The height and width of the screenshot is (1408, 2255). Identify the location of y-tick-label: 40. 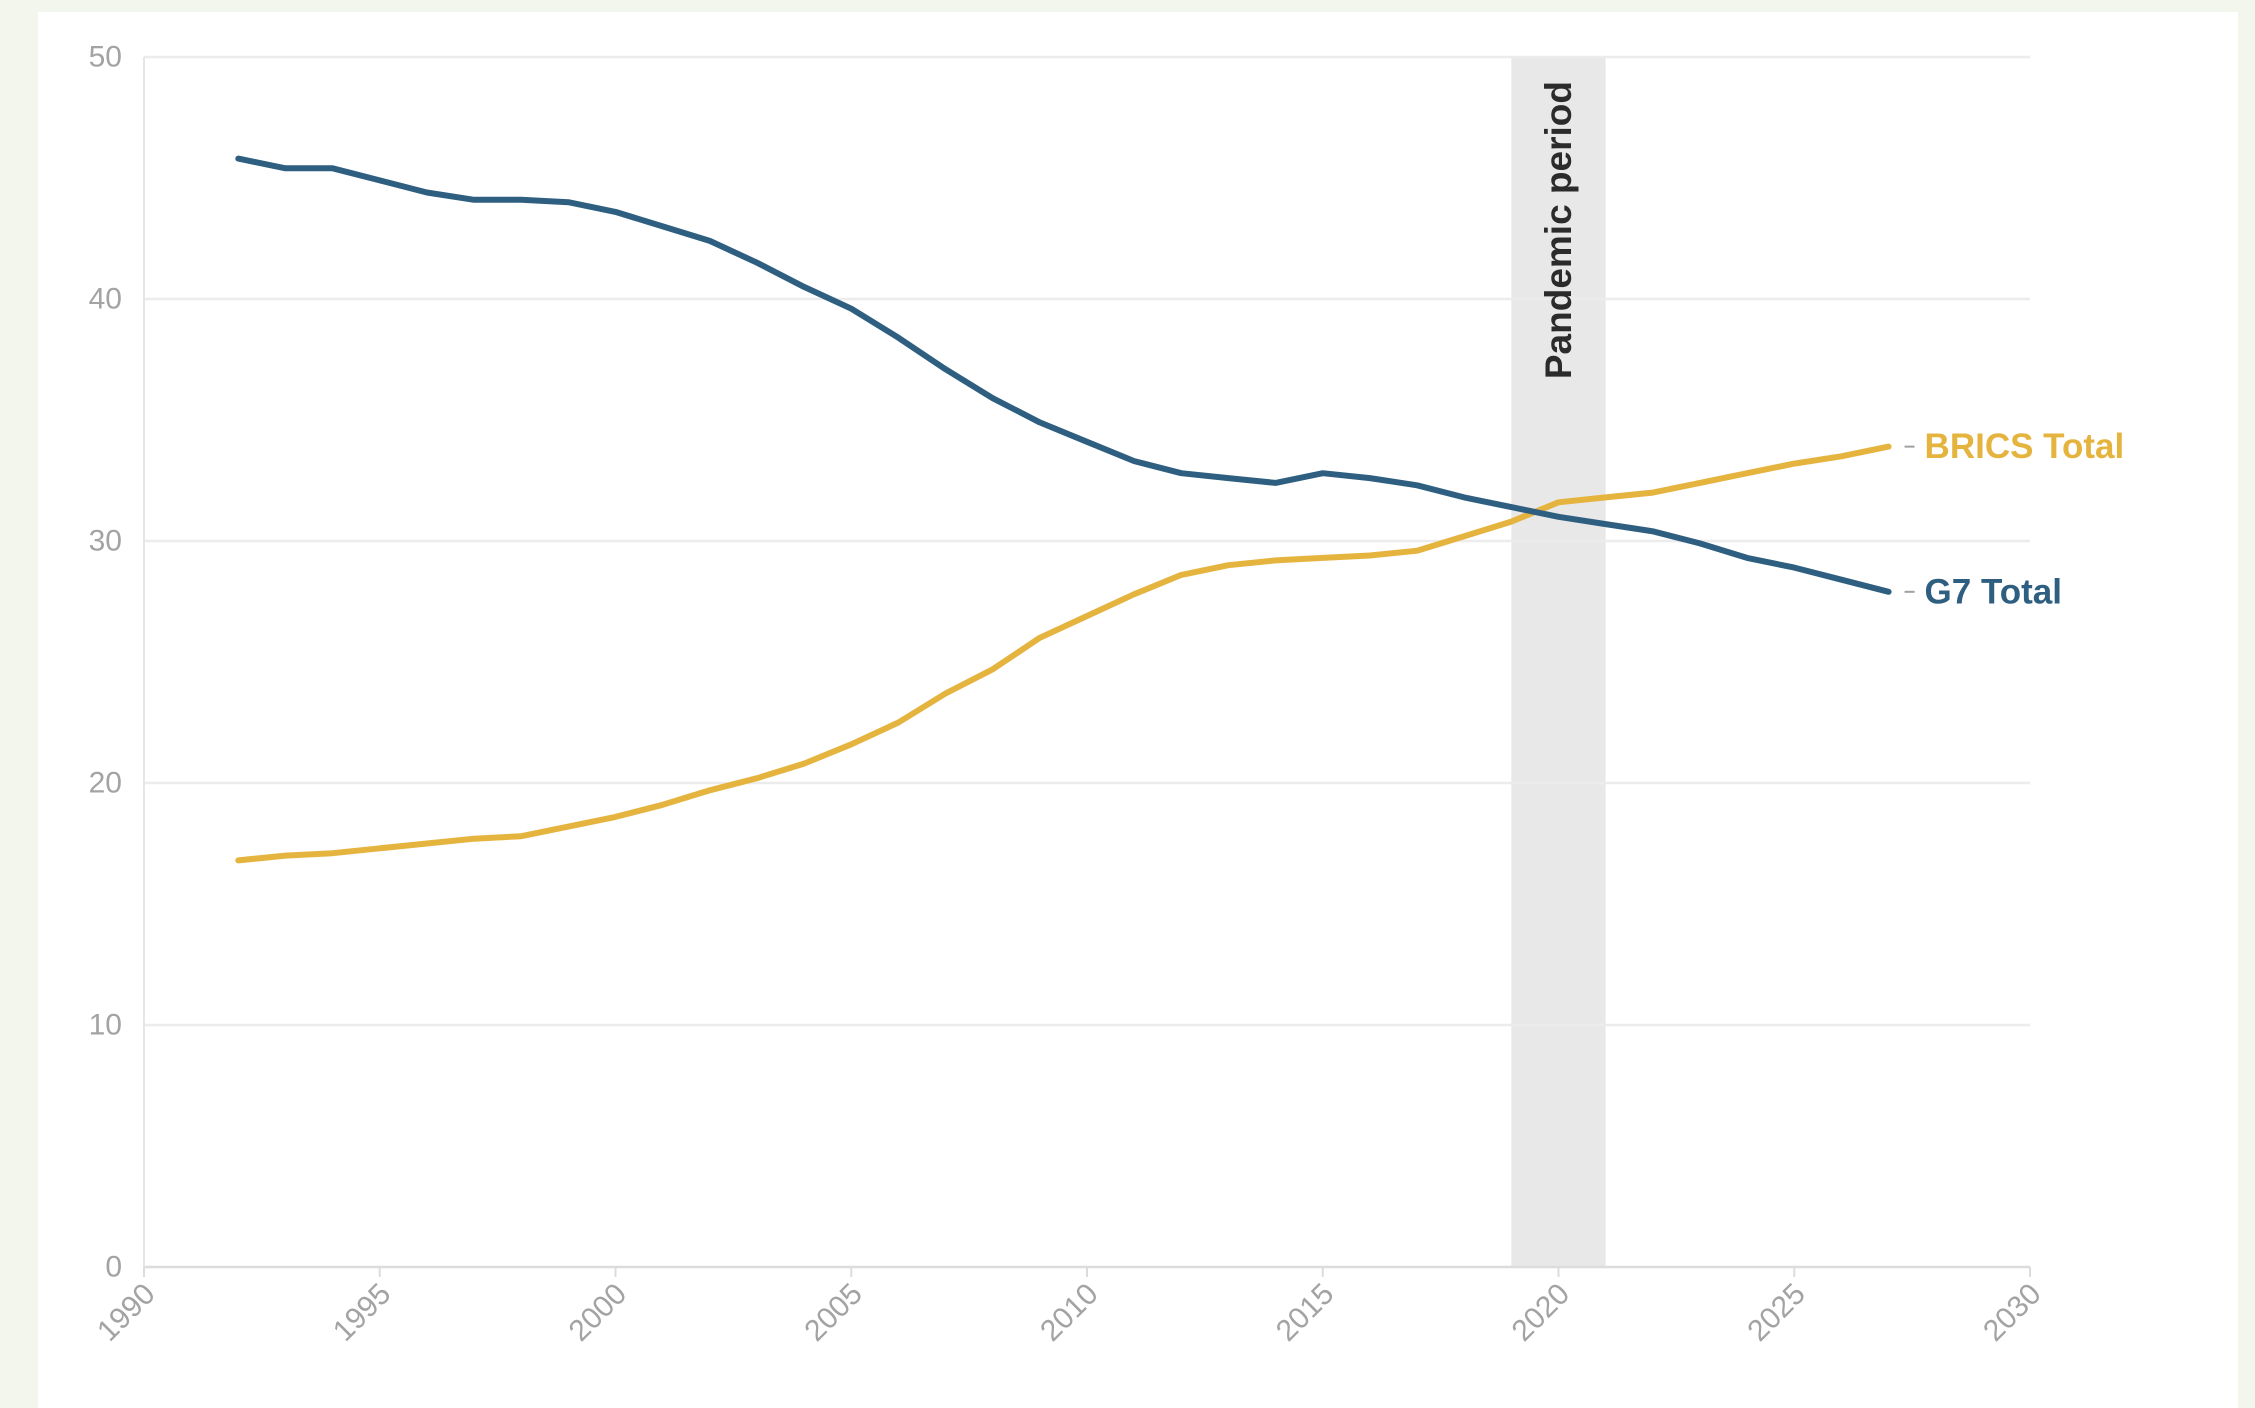
(105, 299).